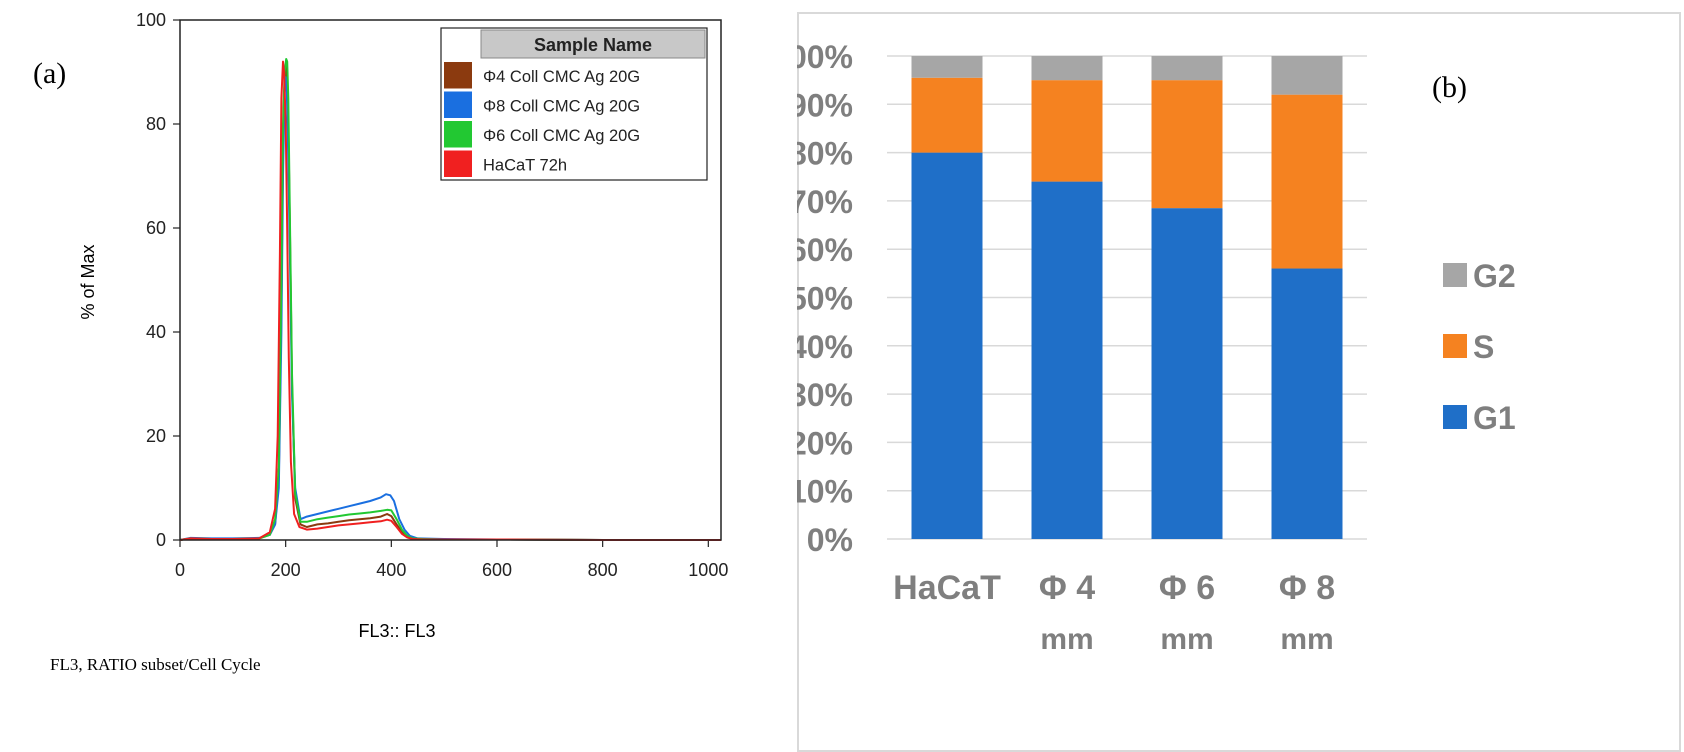 This screenshot has height=752, width=1684. I want to click on legend: G2 S G1, so click(1479, 347).